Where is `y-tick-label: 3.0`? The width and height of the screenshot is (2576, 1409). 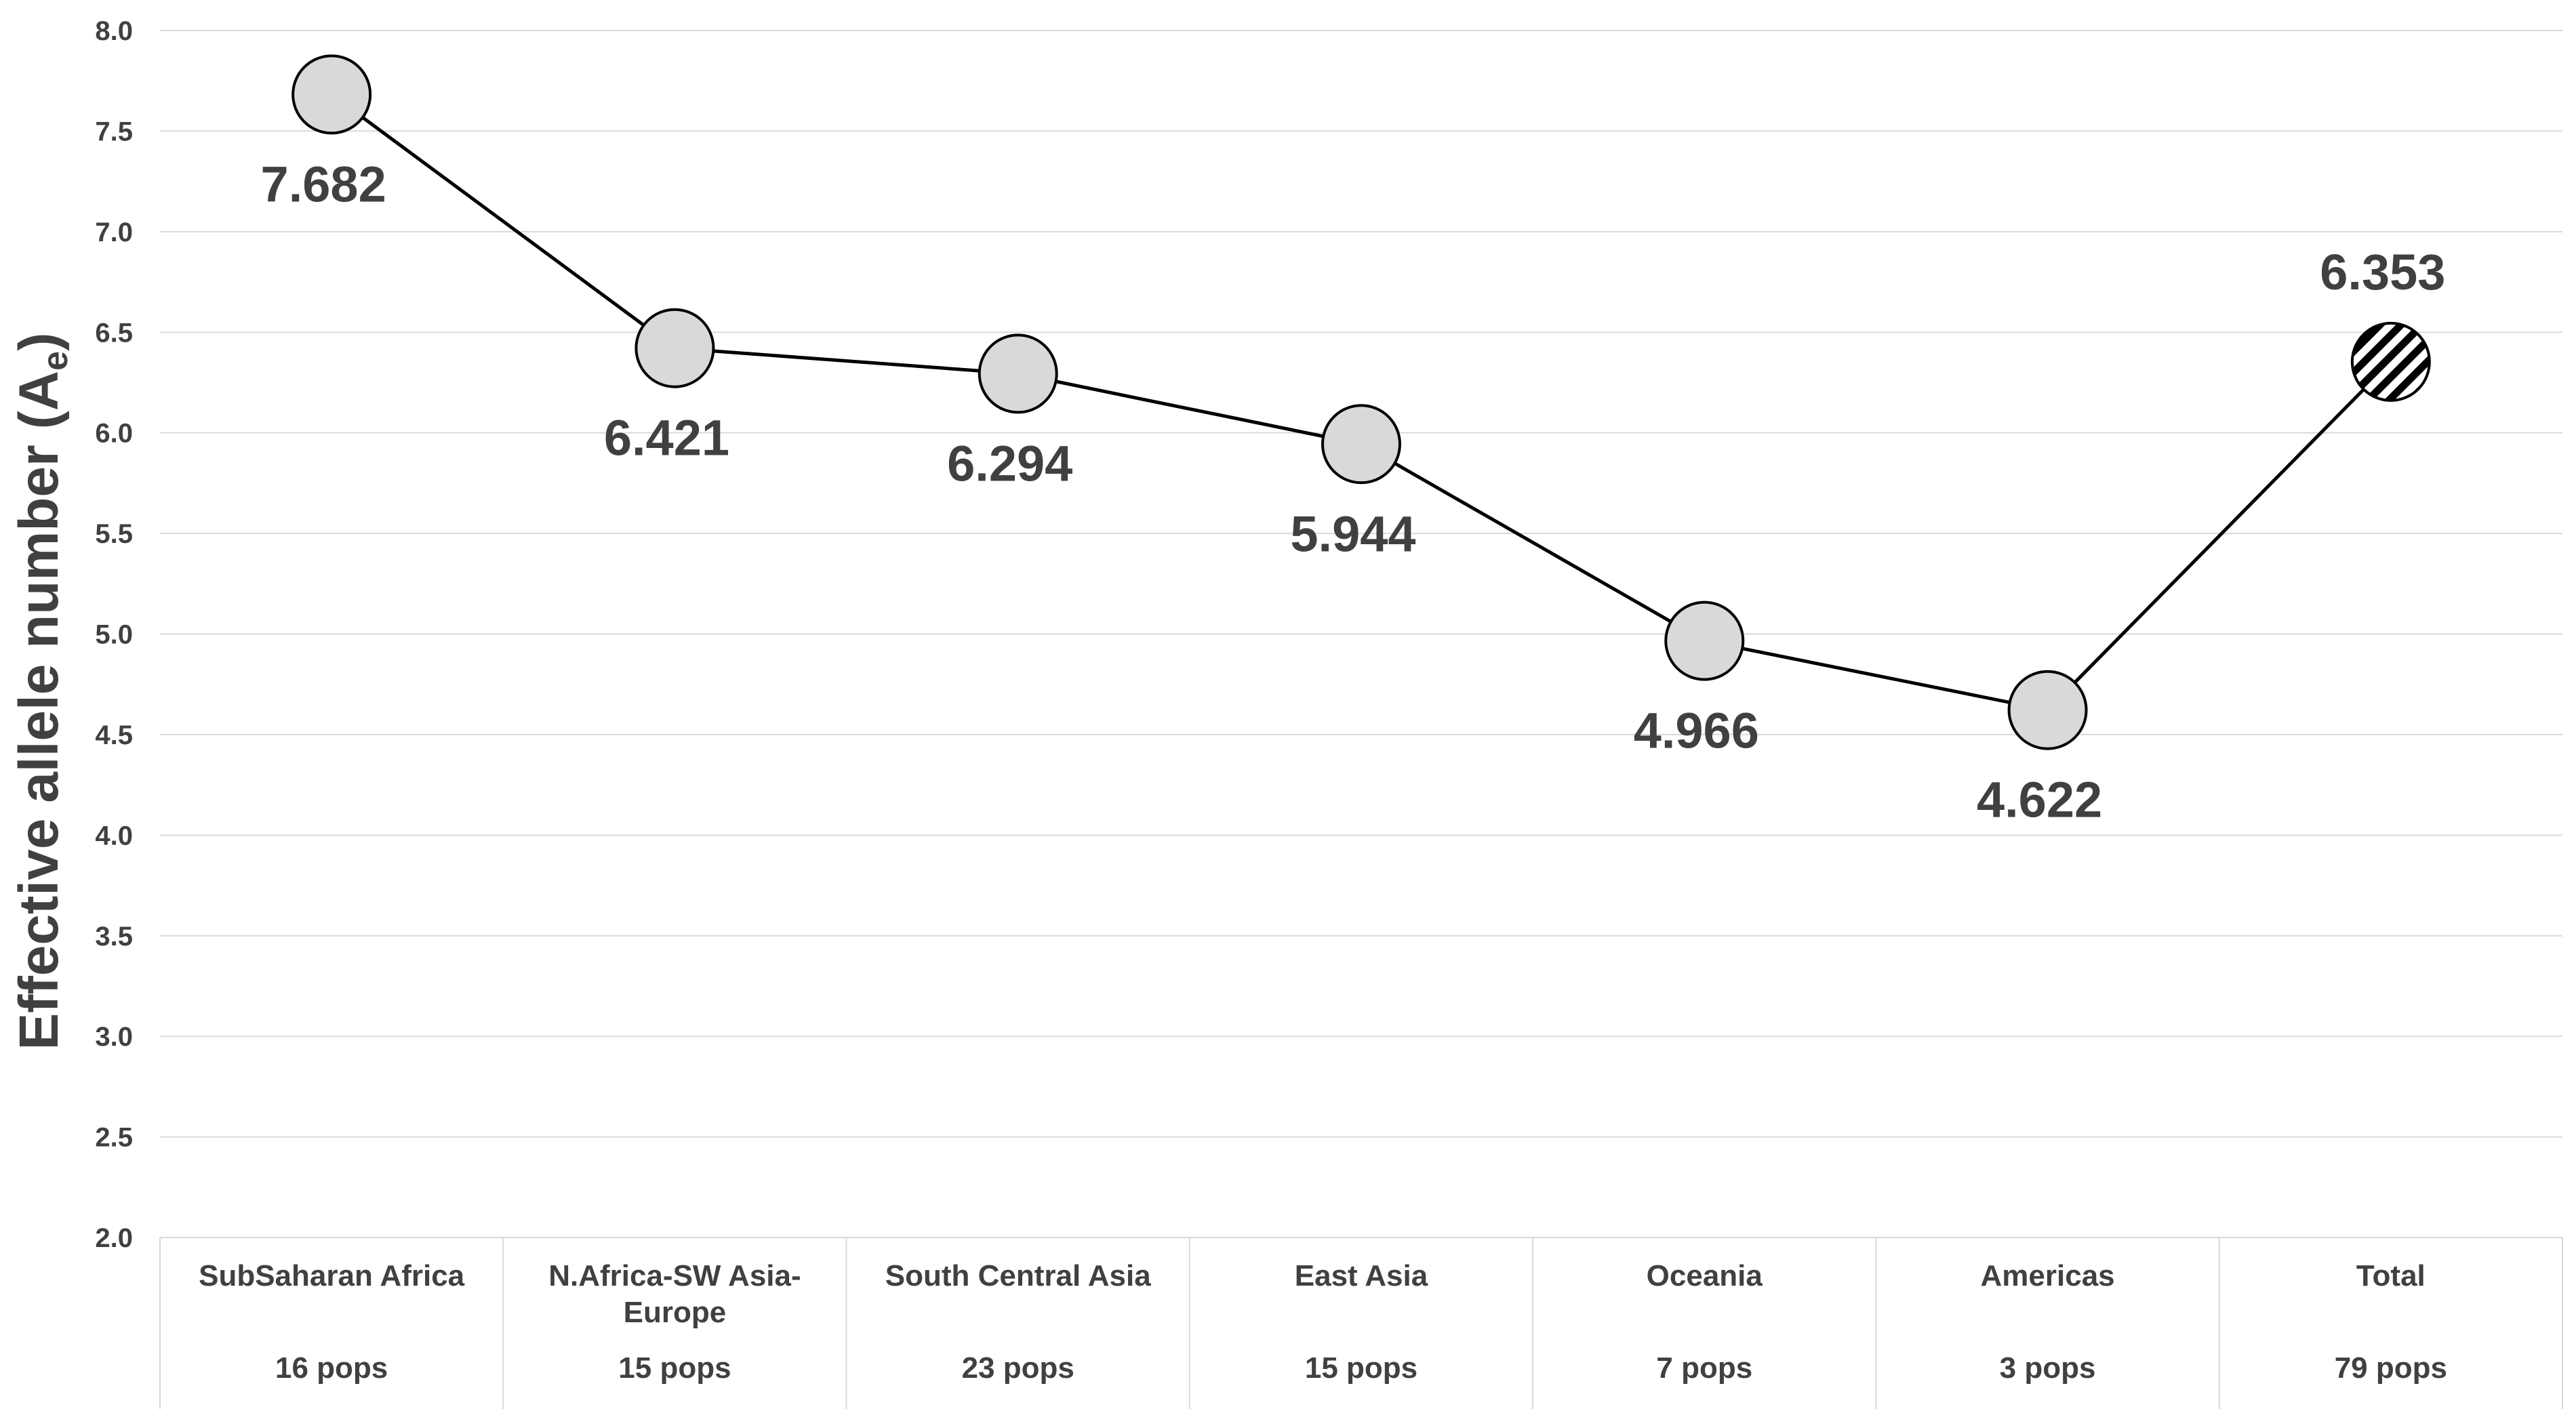
y-tick-label: 3.0 is located at coordinates (114, 1037).